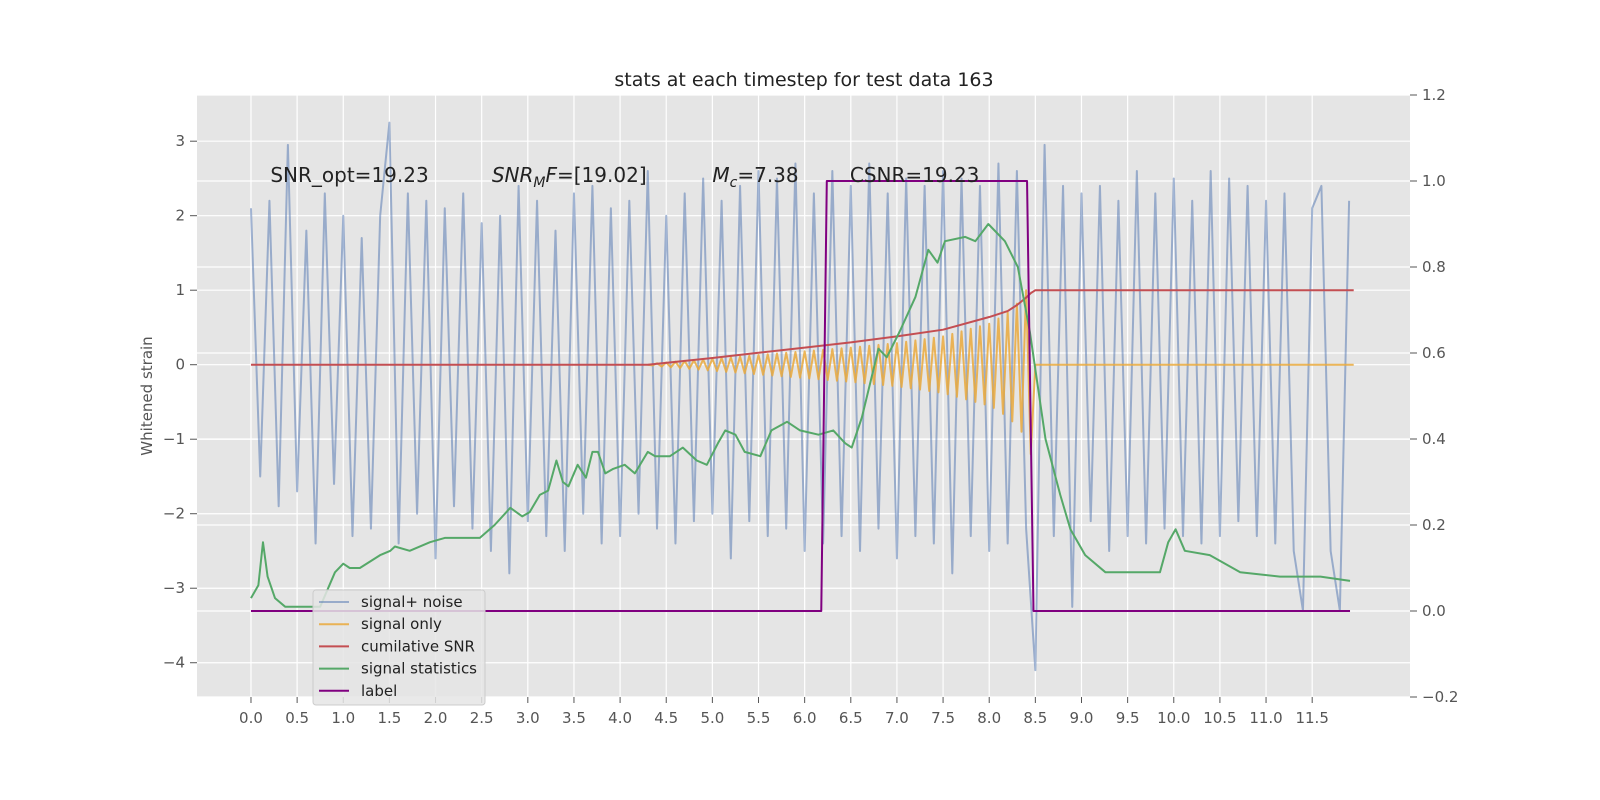 The image size is (1600, 800). I want to click on y-tick-label: 0, so click(180, 365).